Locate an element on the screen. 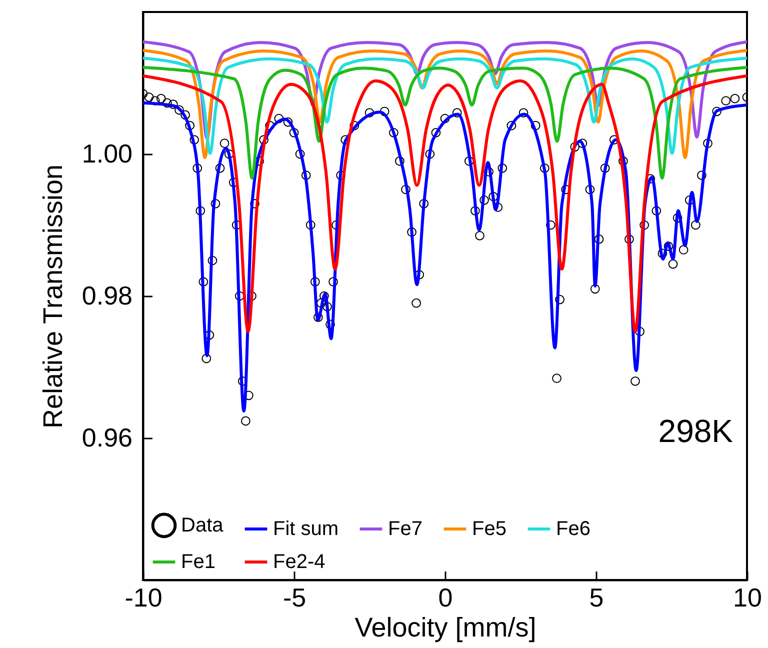  x-axis-title: Velocity [mm/s] is located at coordinates (445, 627).